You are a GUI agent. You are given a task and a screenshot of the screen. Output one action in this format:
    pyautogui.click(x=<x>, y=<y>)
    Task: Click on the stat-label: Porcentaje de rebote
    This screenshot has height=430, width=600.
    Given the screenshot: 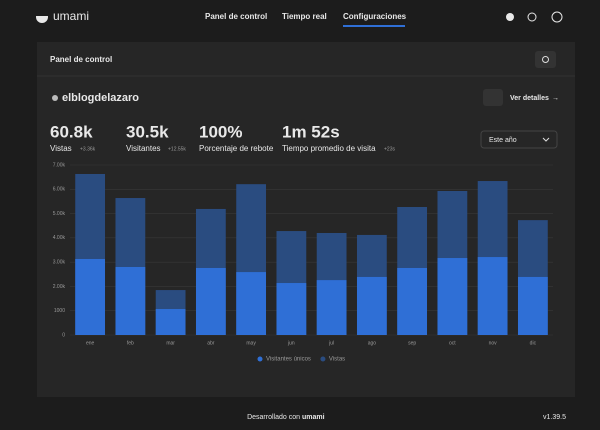 What is the action you would take?
    pyautogui.click(x=236, y=148)
    